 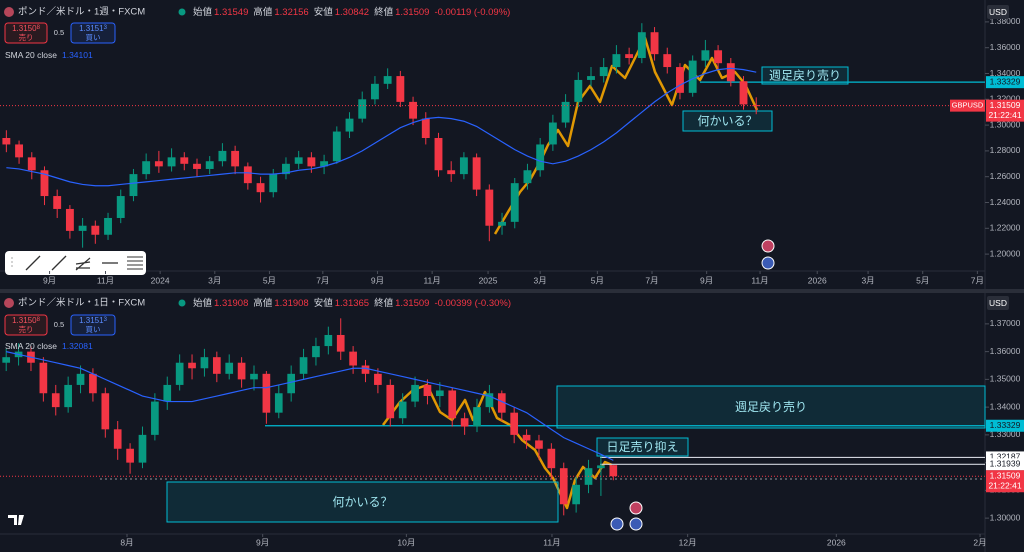 I want to click on symbol-tag, so click(x=967, y=105).